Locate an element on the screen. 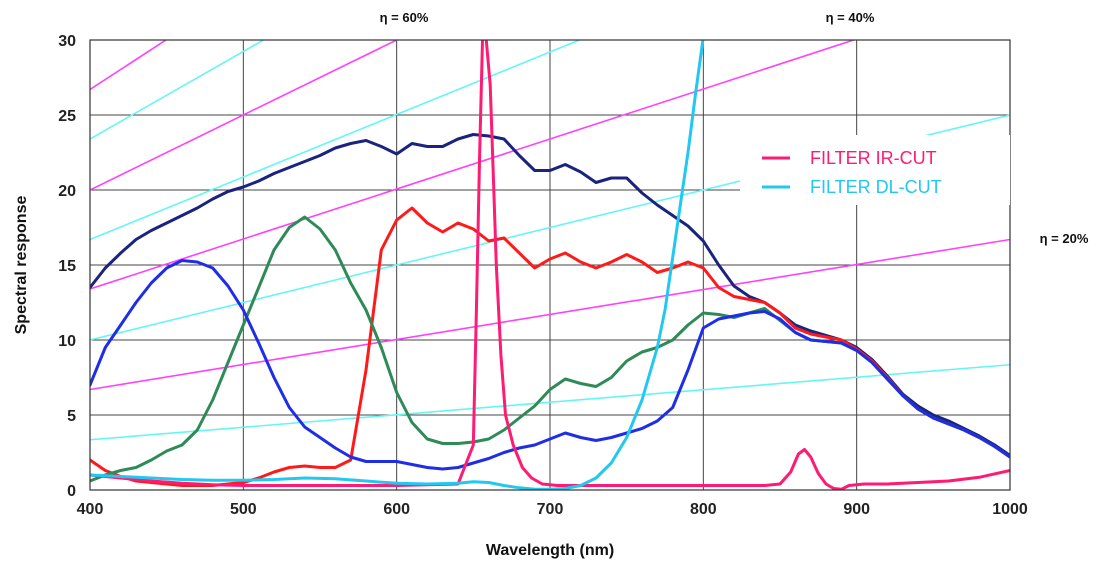 The width and height of the screenshot is (1107, 575). y-tick-label-25: 25 is located at coordinates (67, 116).